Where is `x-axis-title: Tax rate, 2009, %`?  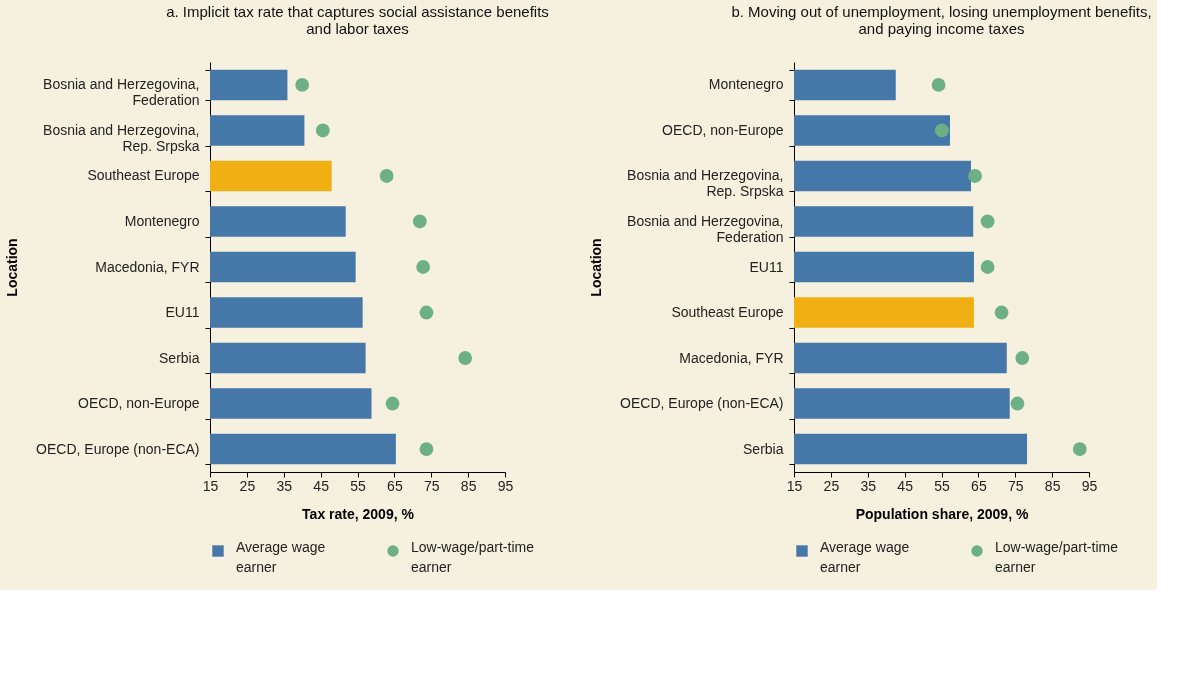 x-axis-title: Tax rate, 2009, % is located at coordinates (358, 513).